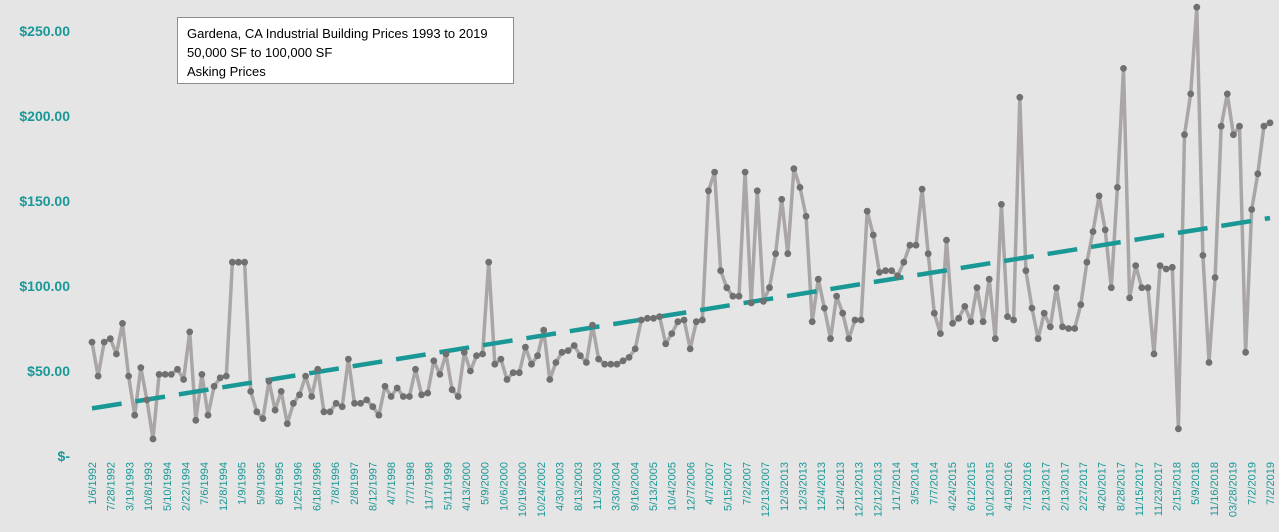 The width and height of the screenshot is (1279, 532). What do you see at coordinates (448, 486) in the screenshot?
I see `x-tick-label: 5/11/1999` at bounding box center [448, 486].